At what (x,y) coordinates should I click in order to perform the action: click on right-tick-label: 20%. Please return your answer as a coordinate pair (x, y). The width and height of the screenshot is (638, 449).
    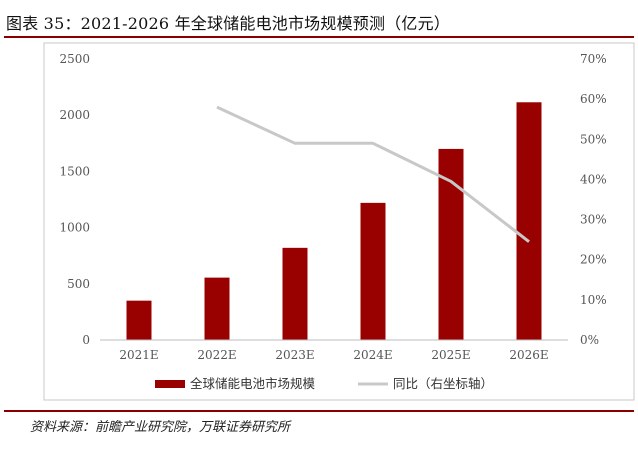
    Looking at the image, I should click on (593, 260).